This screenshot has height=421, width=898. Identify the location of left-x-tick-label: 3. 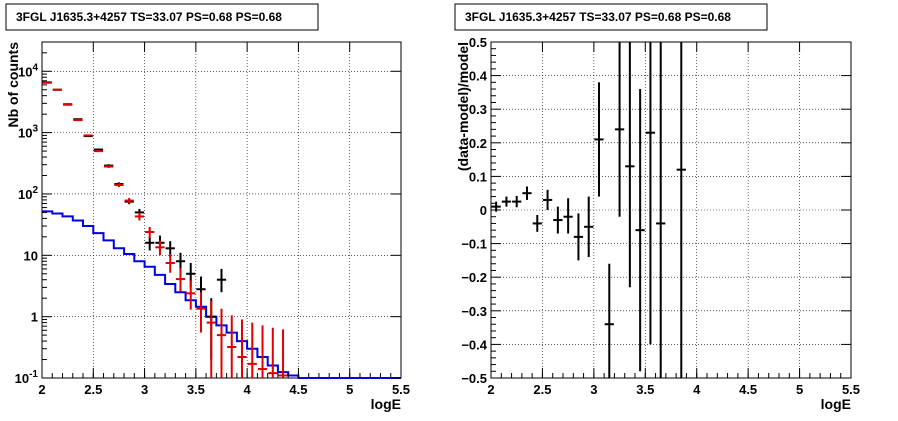
(144, 389).